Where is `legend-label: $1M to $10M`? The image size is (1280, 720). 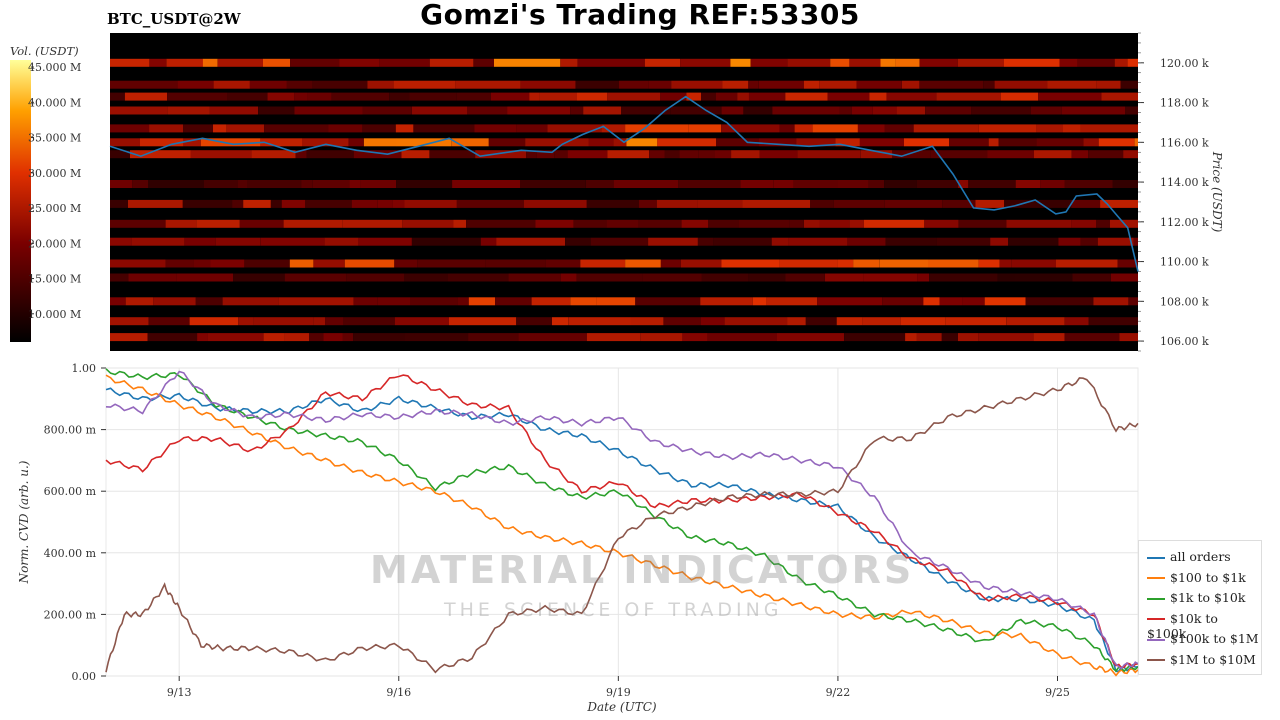 legend-label: $1M to $10M is located at coordinates (1213, 659).